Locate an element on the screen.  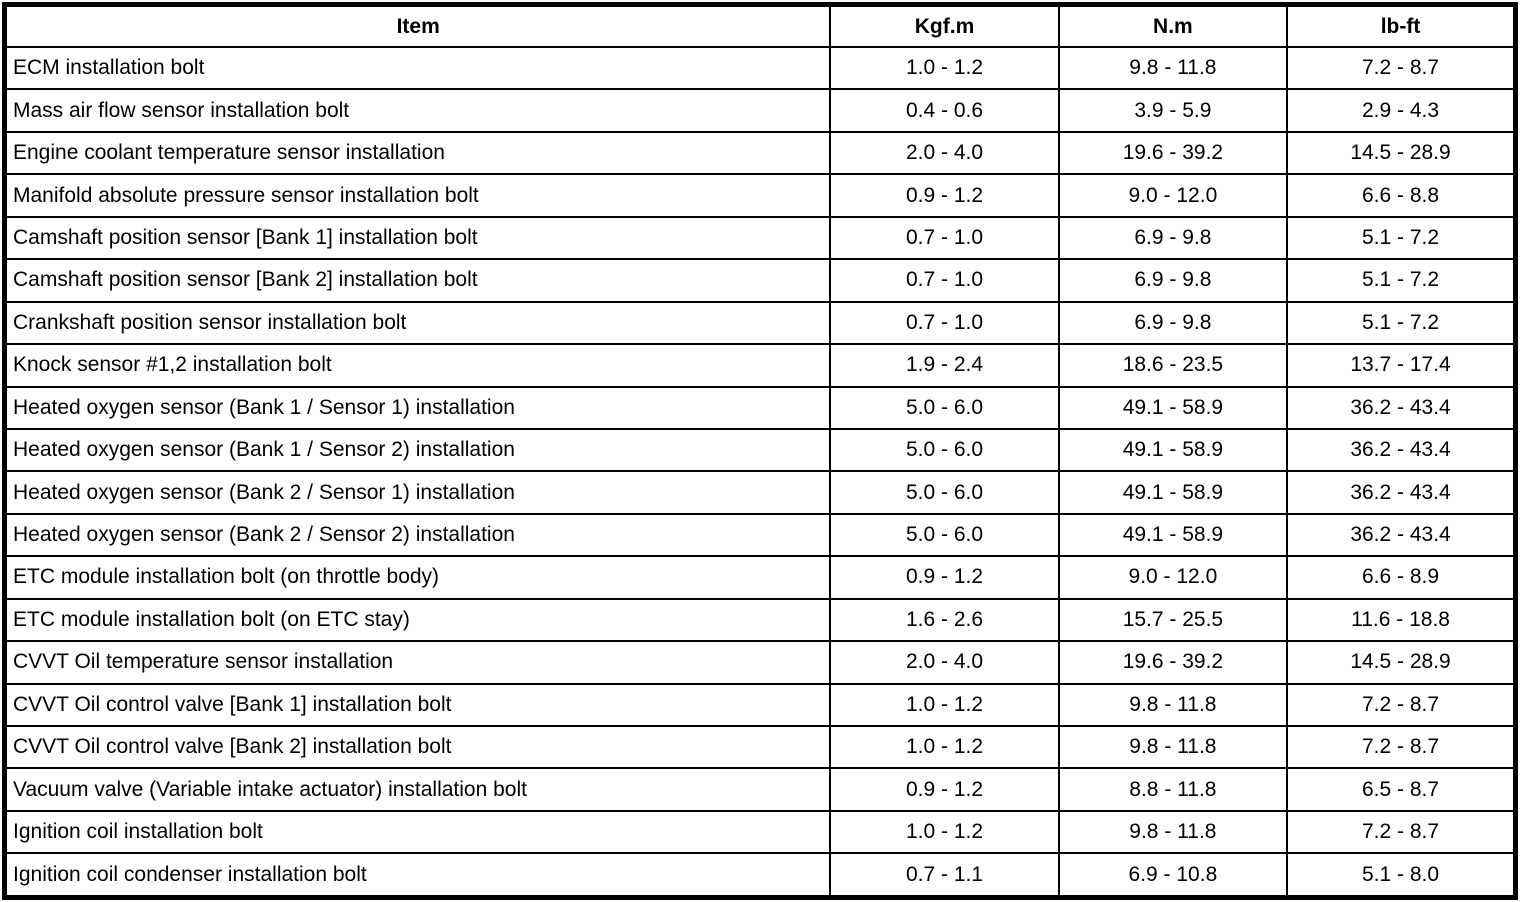
lbft-cell: 6.6 - 8.9 is located at coordinates (1401, 577).